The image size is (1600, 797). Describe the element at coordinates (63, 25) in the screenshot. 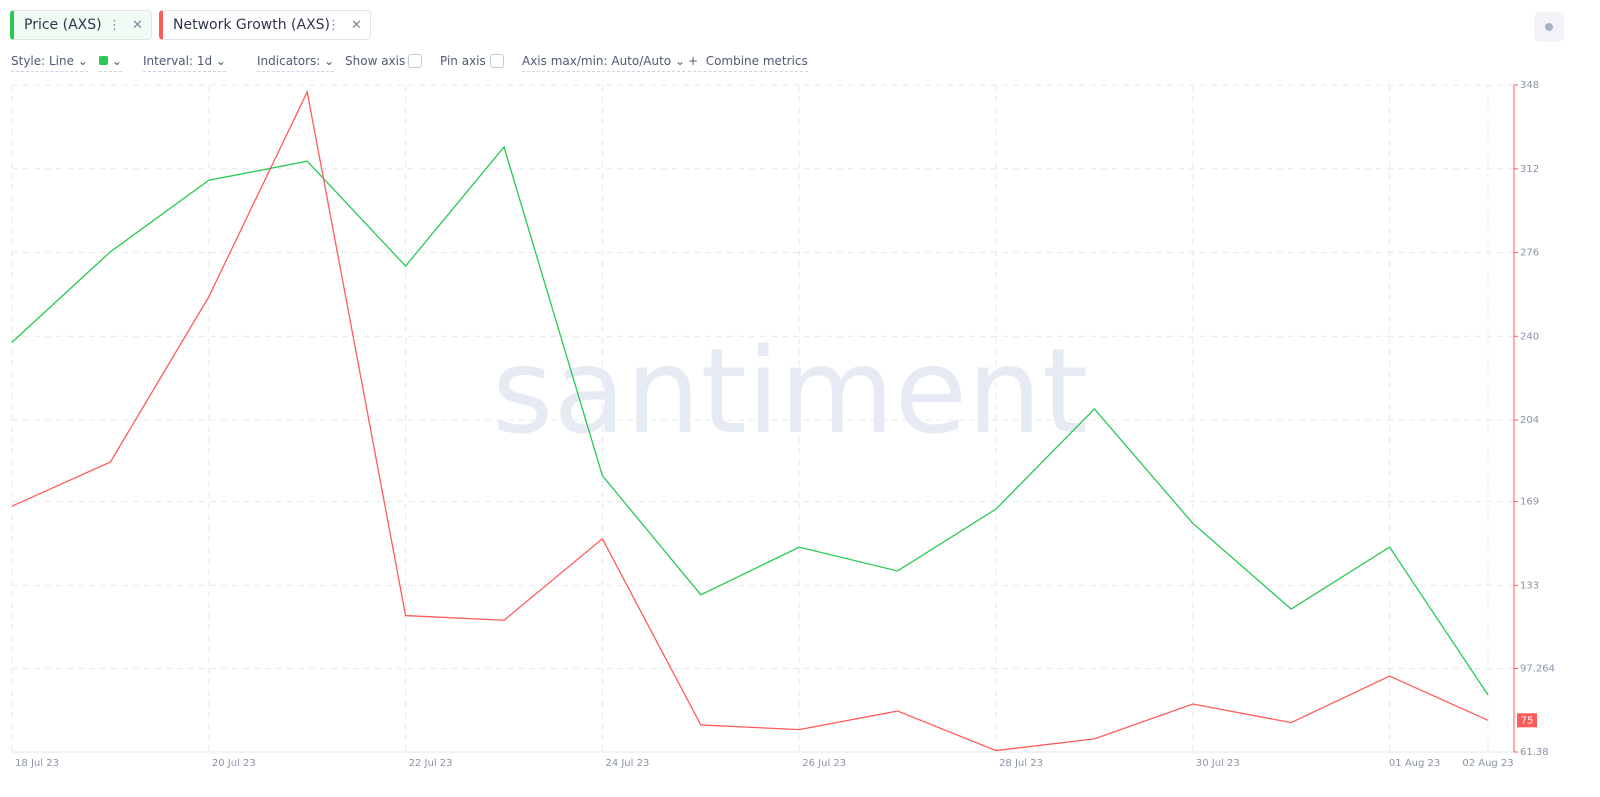

I see `tab-label: Price (AXS)` at that location.